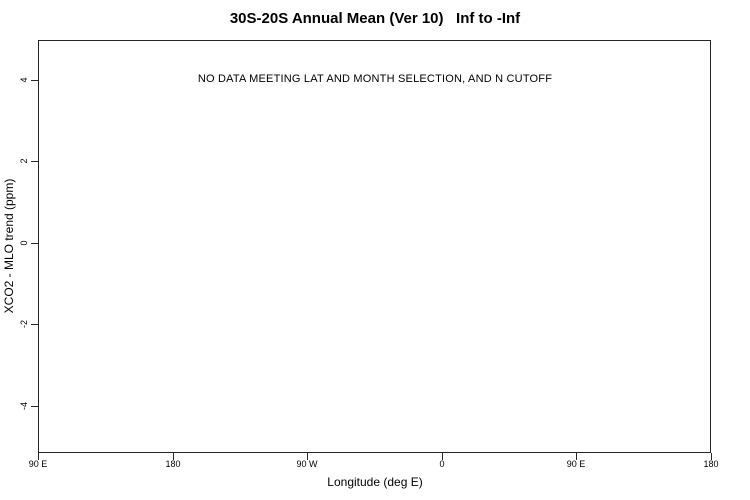 This screenshot has height=500, width=750. What do you see at coordinates (375, 18) in the screenshot?
I see `chart-title: 30S-20S Annual Mean (Ver 10) Inf to -Inf` at bounding box center [375, 18].